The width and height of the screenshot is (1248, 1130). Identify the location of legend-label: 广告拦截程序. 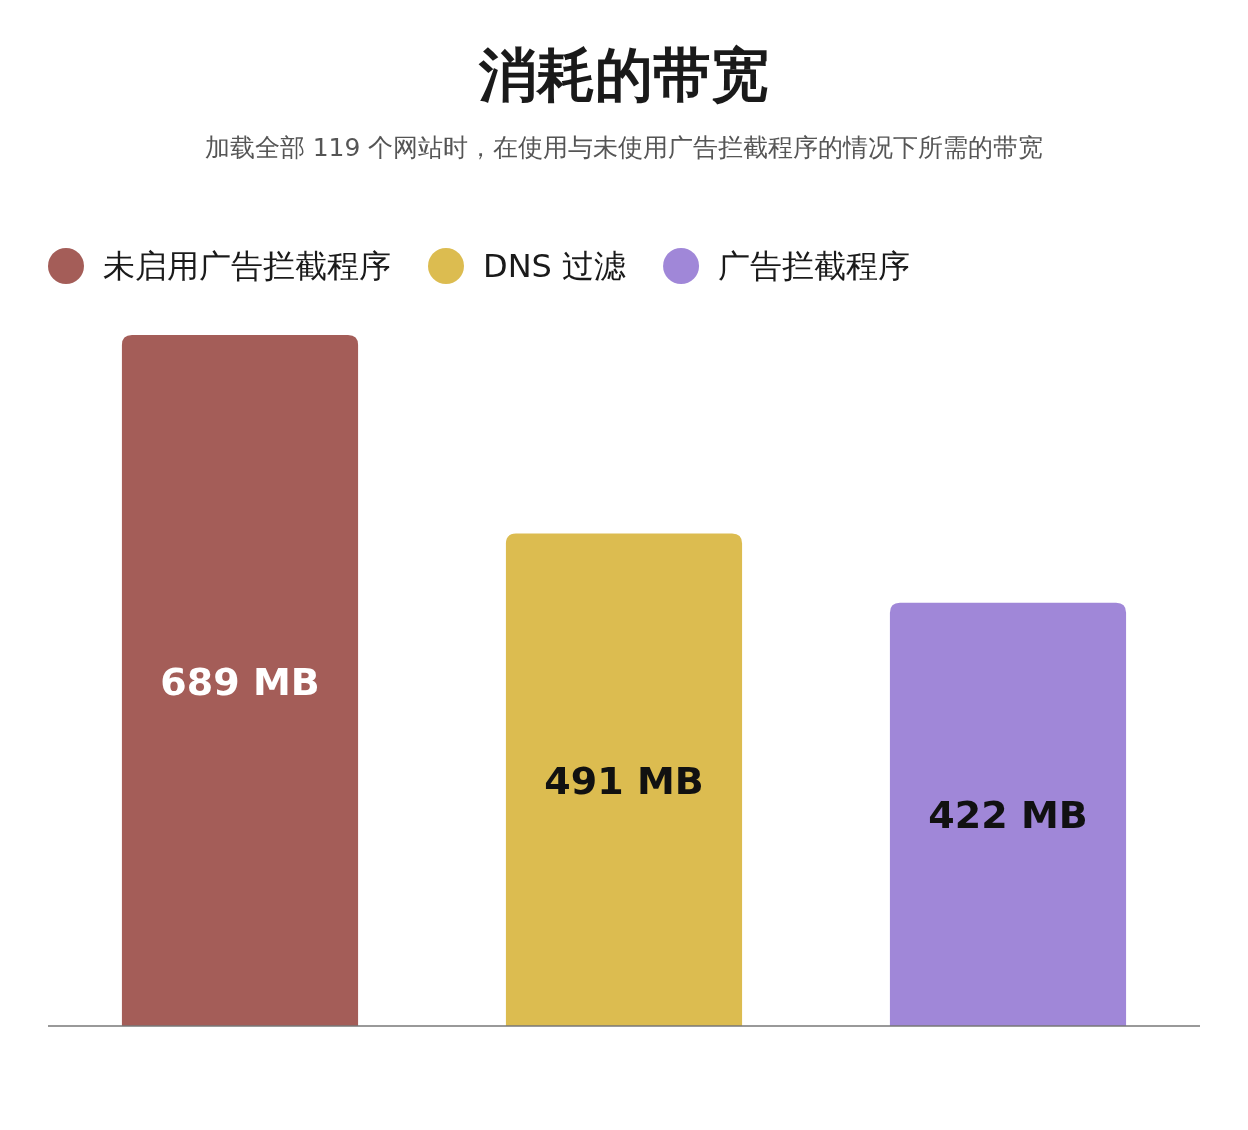
(814, 266).